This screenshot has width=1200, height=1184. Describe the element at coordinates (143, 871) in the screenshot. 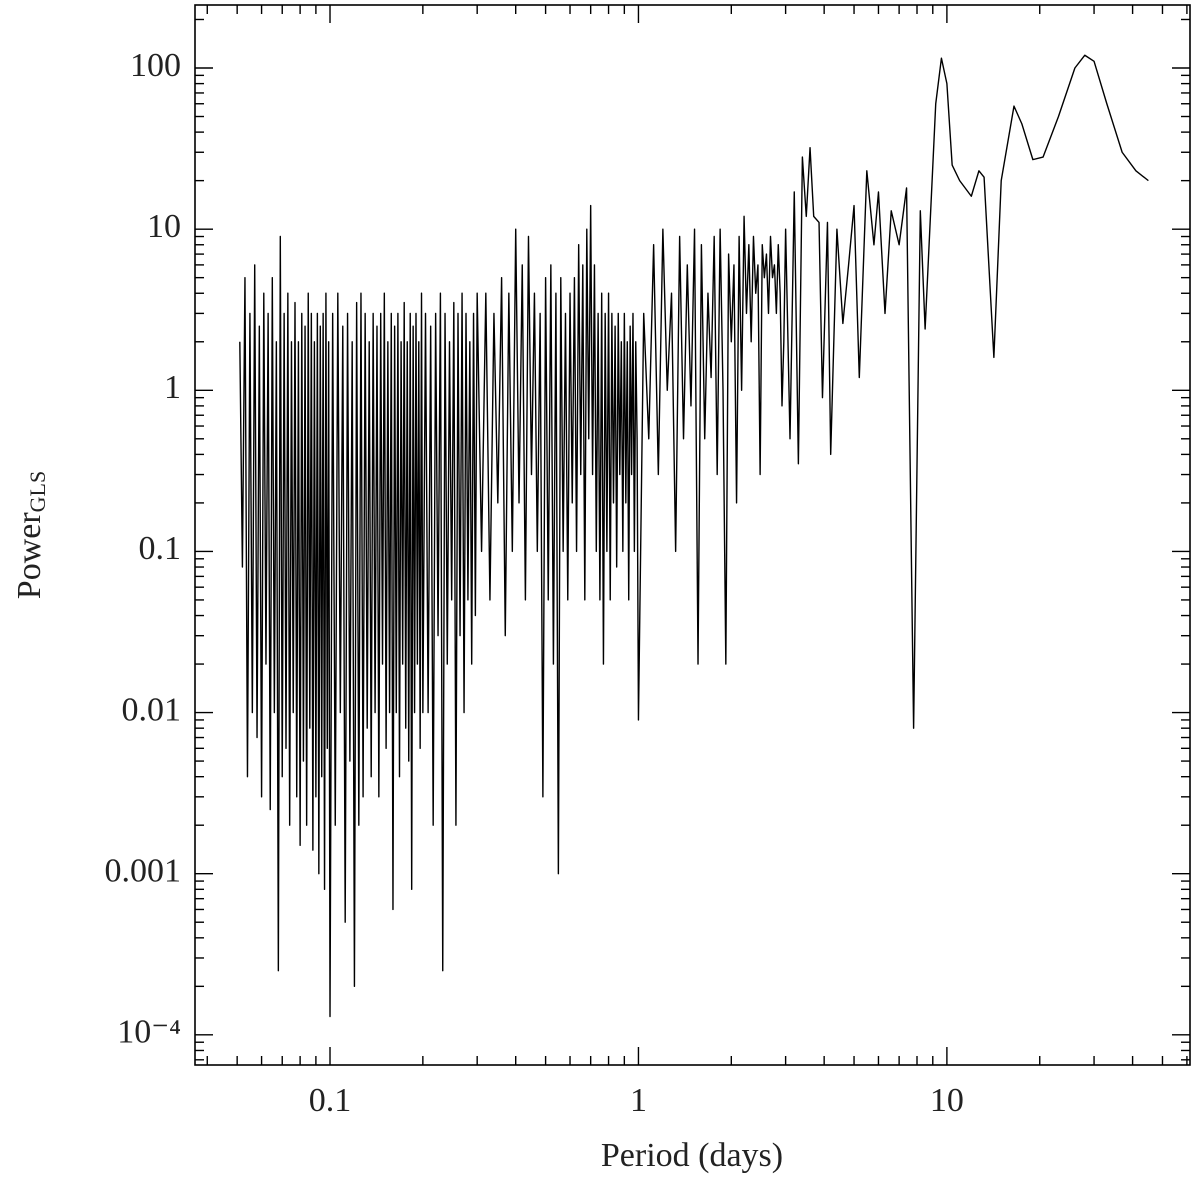

I see `y-tick-label: 0.001` at that location.